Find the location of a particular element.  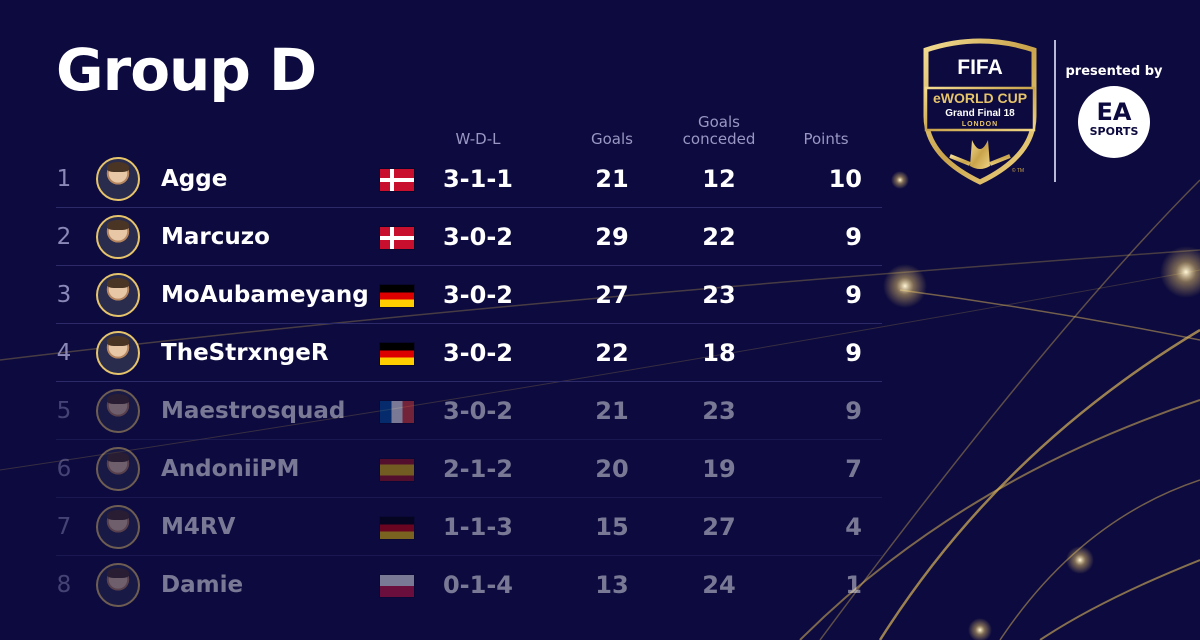

rank: 6 is located at coordinates (64, 469).